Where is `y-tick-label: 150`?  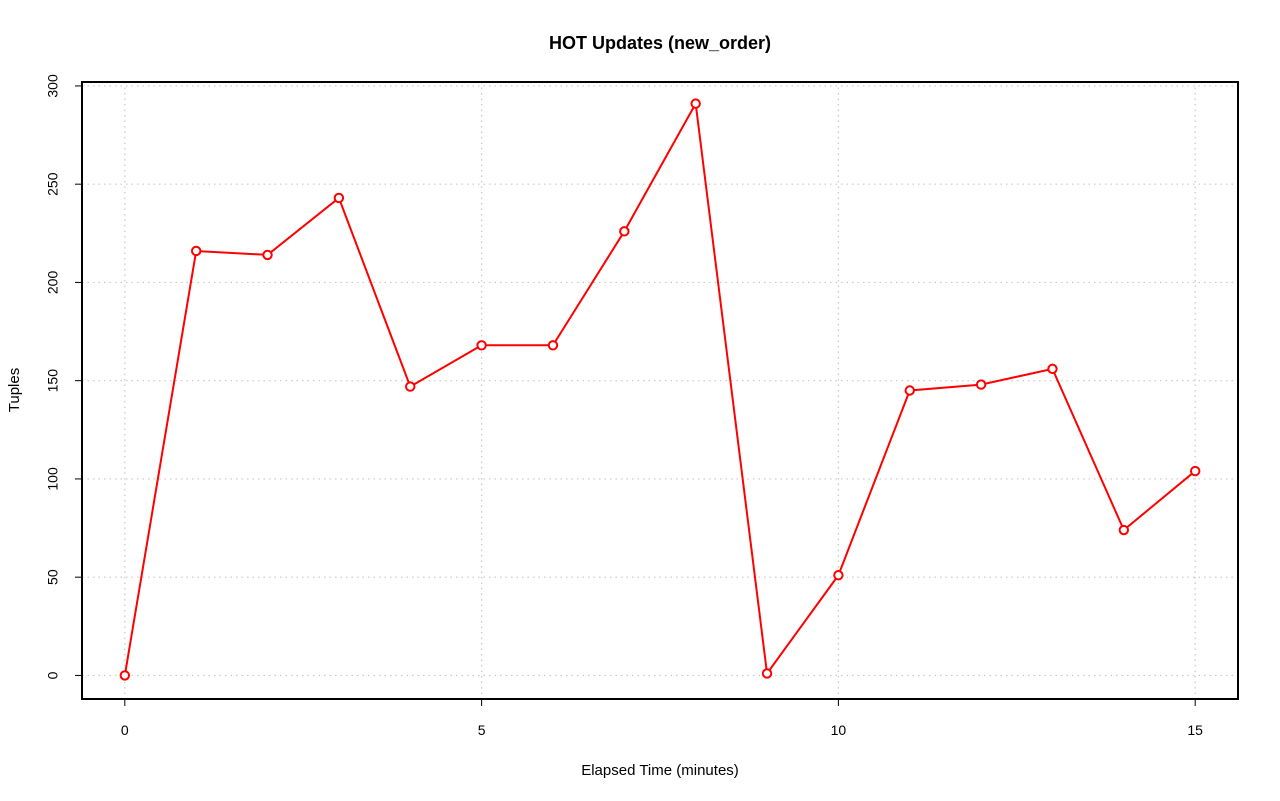 y-tick-label: 150 is located at coordinates (53, 381).